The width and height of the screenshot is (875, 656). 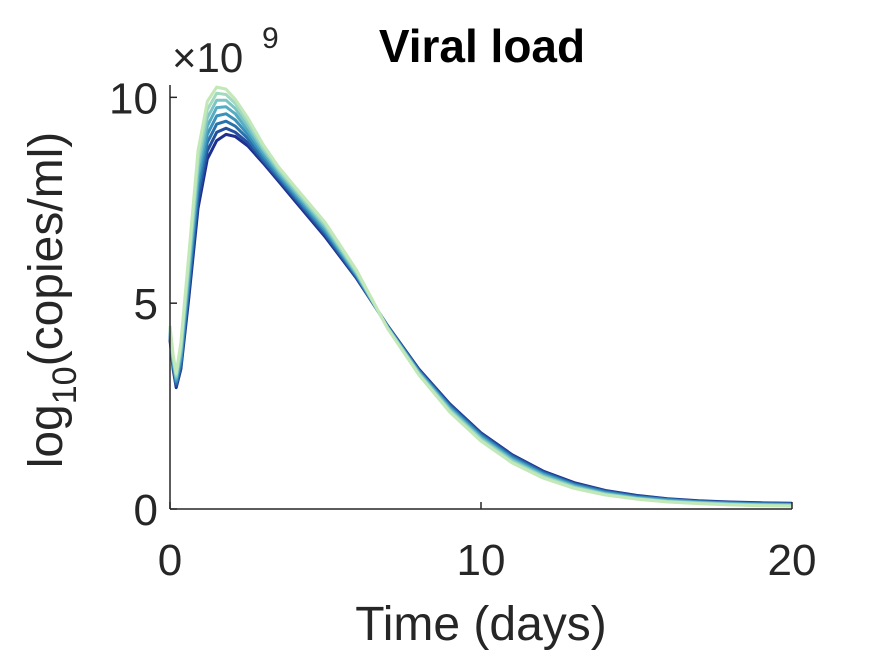 I want to click on y-axis-label-rest: (copies/ml), so click(x=46, y=249).